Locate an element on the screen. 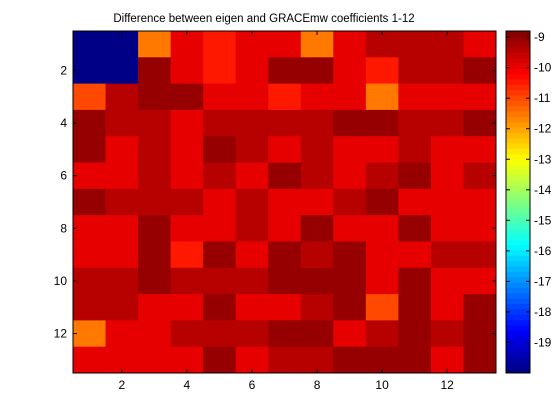  y-tick-label: 2 is located at coordinates (63, 70).